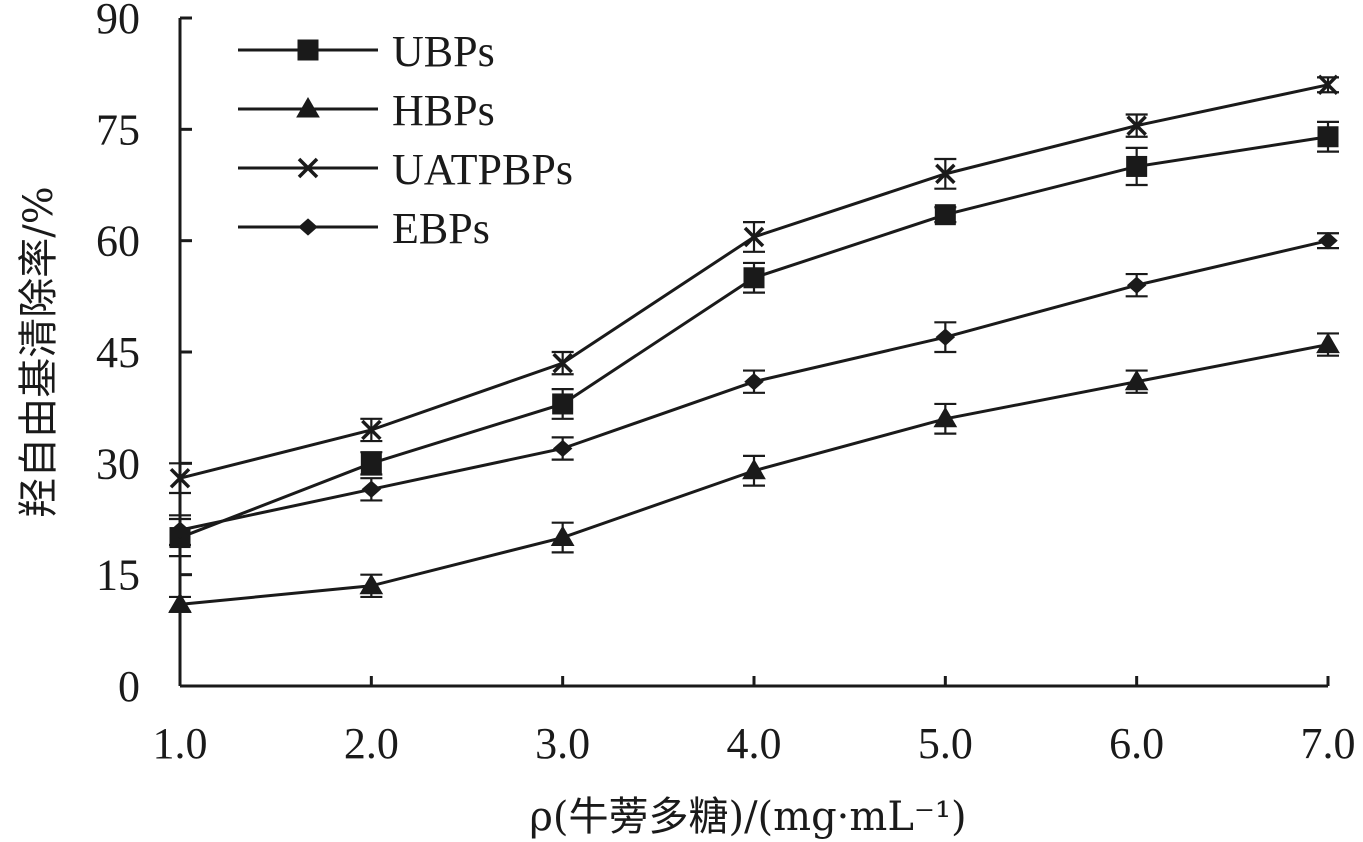 The height and width of the screenshot is (842, 1363). I want to click on y-tick-label: 60, so click(118, 241).